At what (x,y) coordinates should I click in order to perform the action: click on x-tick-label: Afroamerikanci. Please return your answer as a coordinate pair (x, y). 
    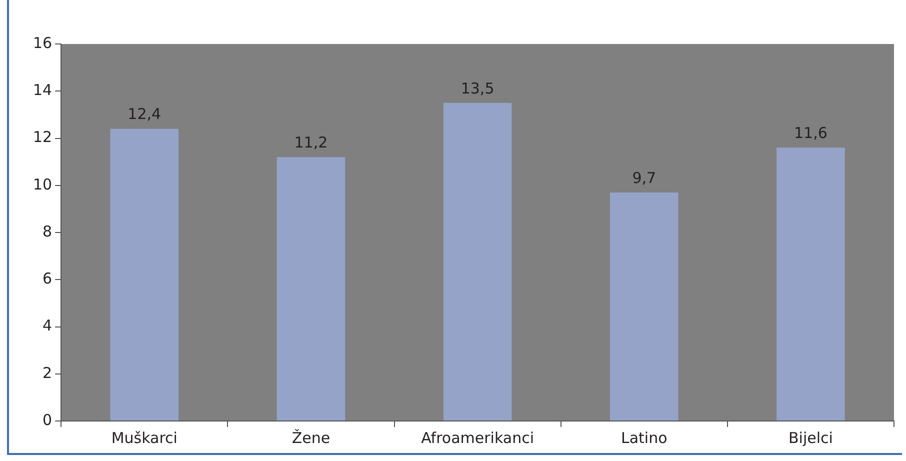
    Looking at the image, I should click on (477, 437).